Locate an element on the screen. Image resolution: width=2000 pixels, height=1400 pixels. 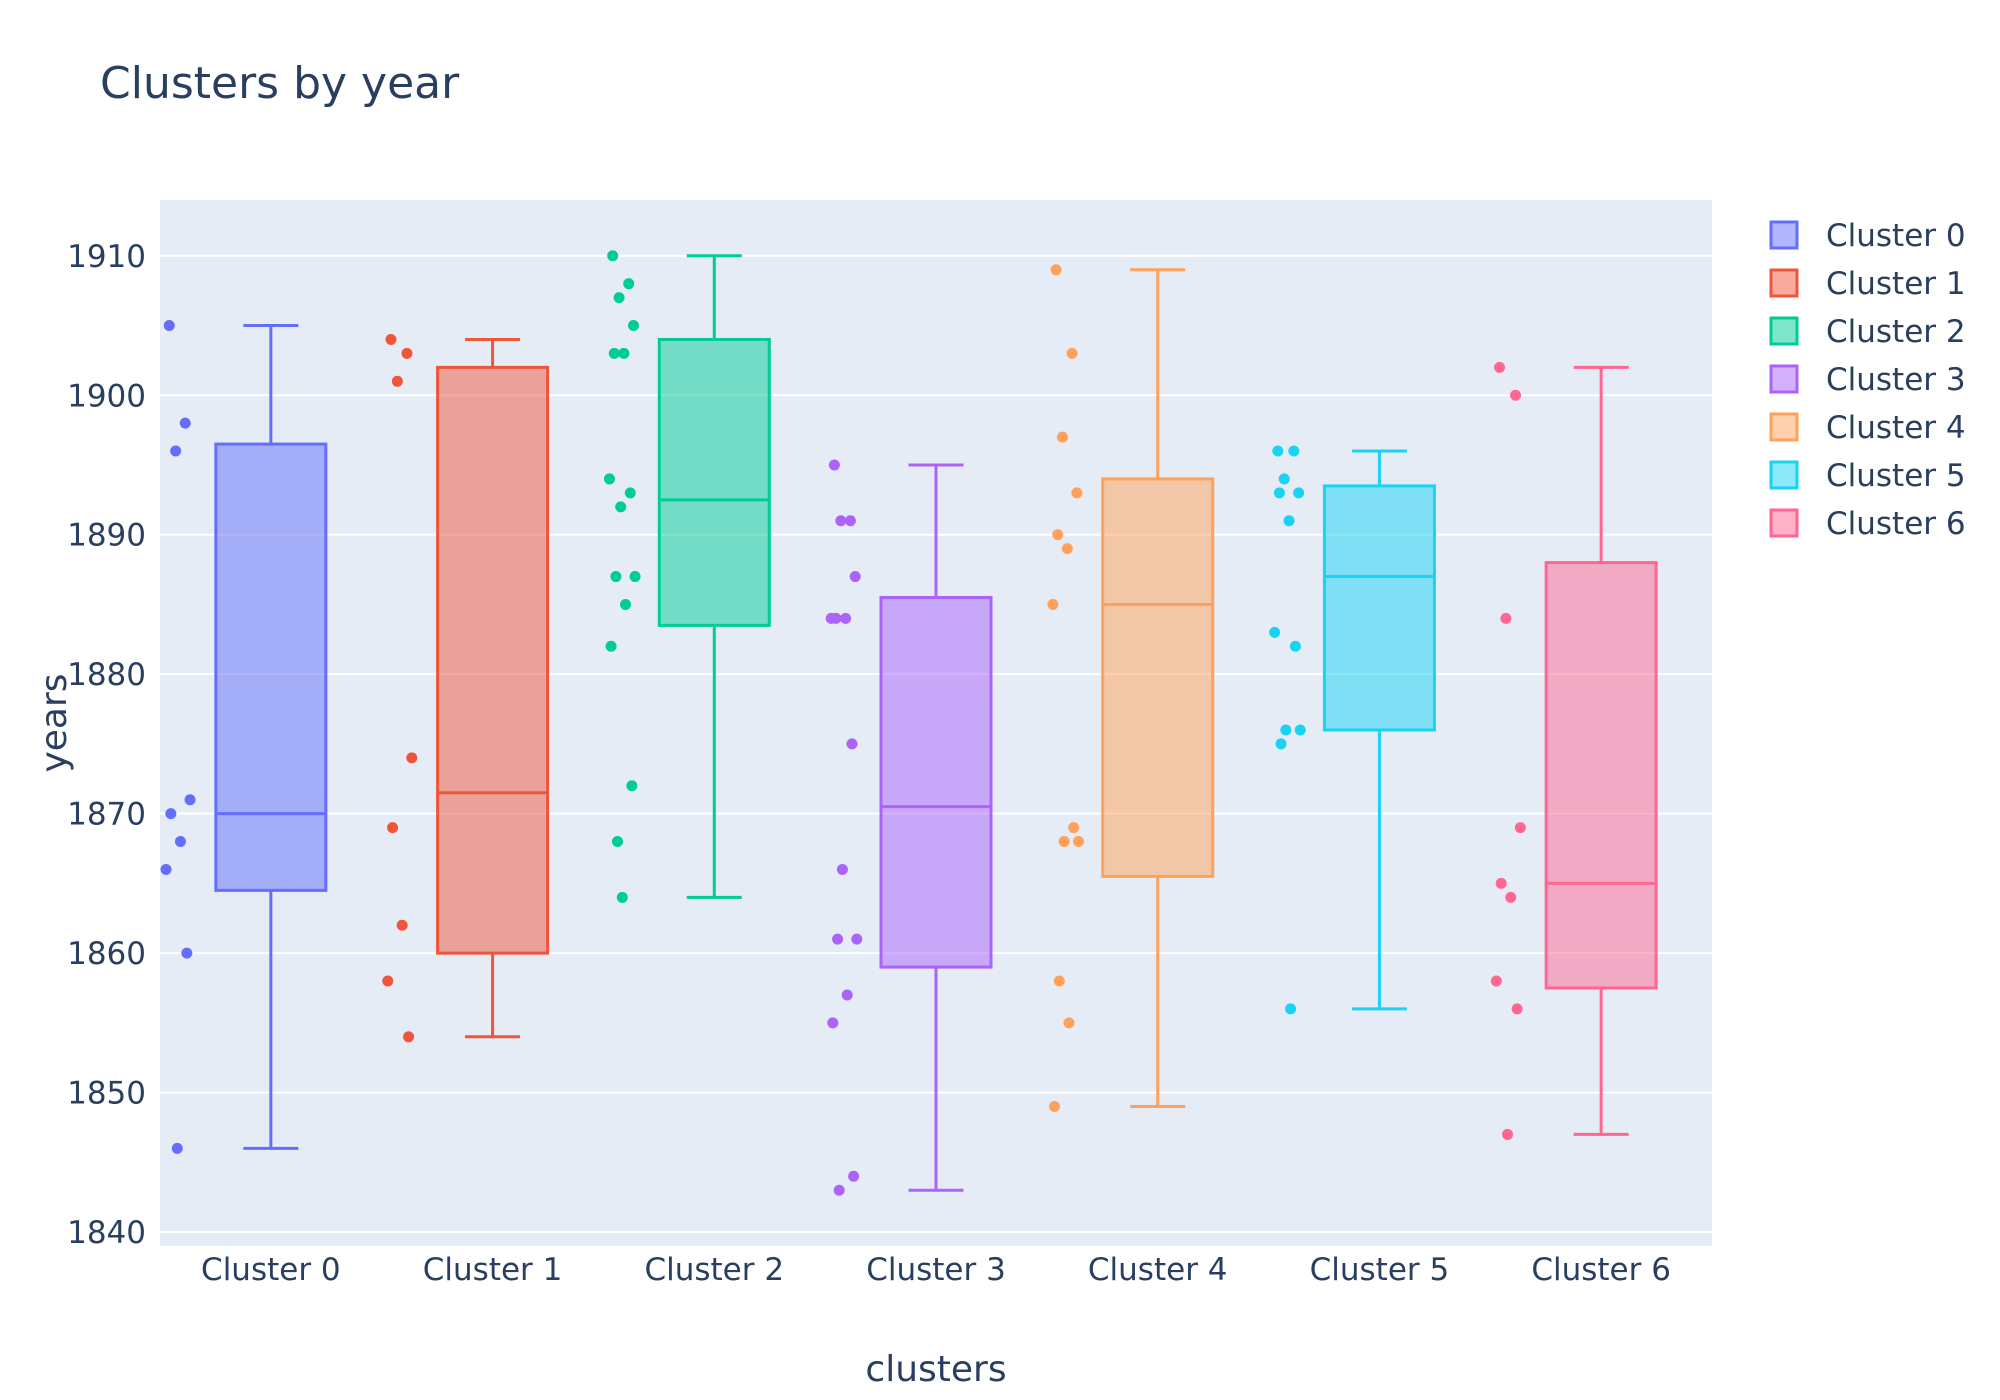
legend-item-2: Cluster 2 is located at coordinates (1867, 332).